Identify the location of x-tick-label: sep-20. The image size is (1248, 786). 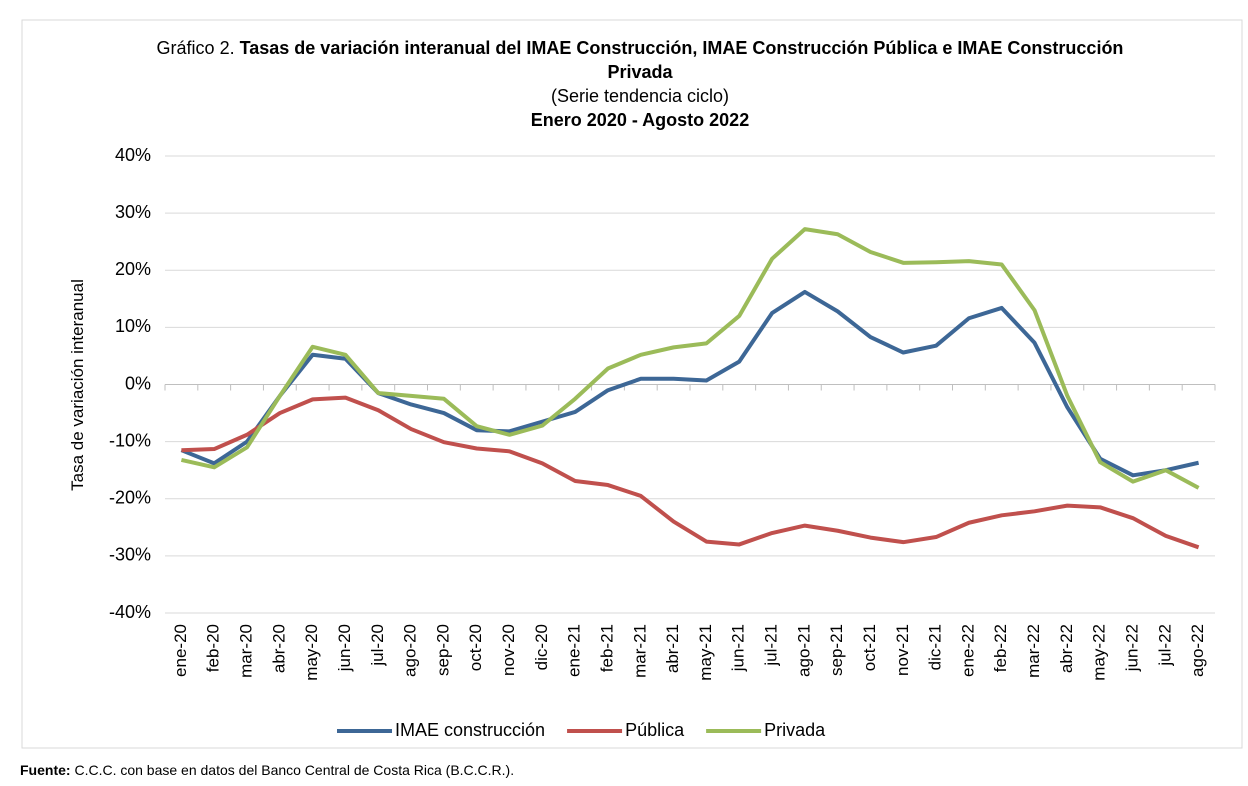
(442, 650).